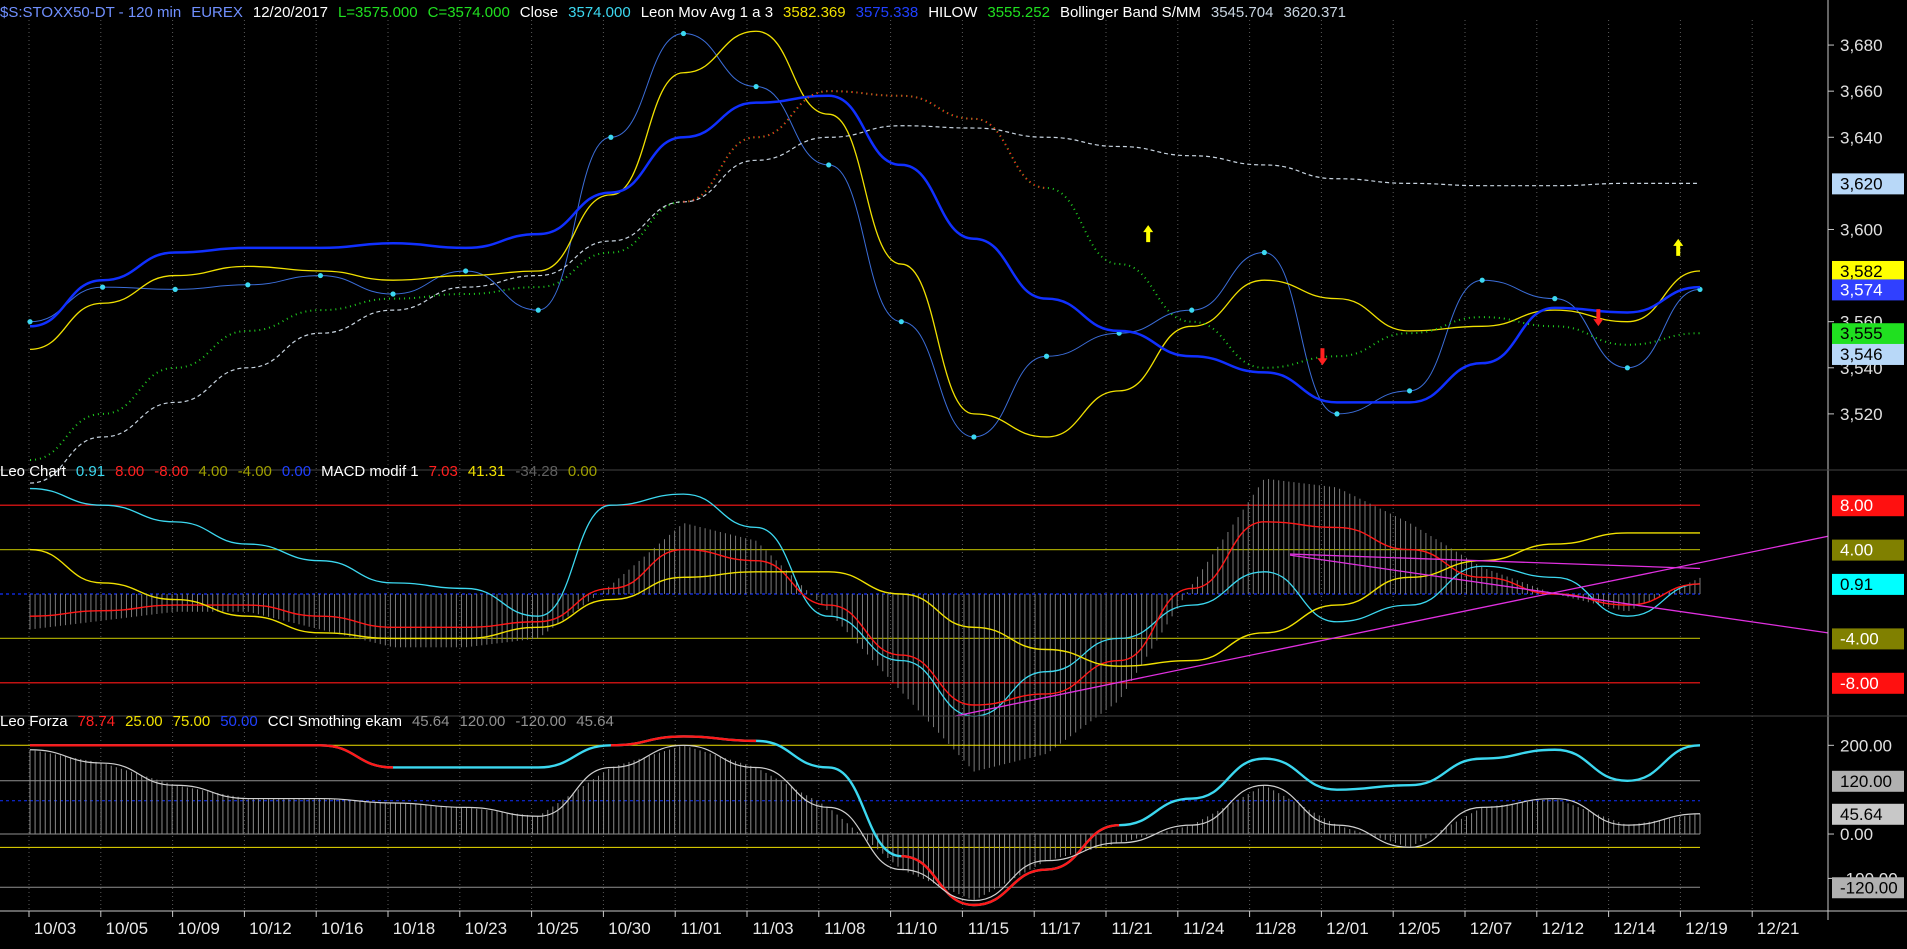  Describe the element at coordinates (1856, 584) in the screenshot. I see `value-badge-label: 0.91` at that location.